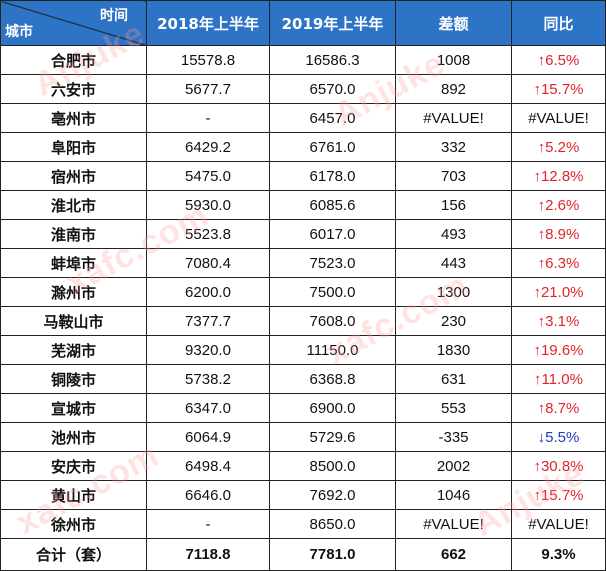 The width and height of the screenshot is (606, 571). Describe the element at coordinates (73, 23) in the screenshot. I see `corner-header-cell: 时间 城市` at that location.